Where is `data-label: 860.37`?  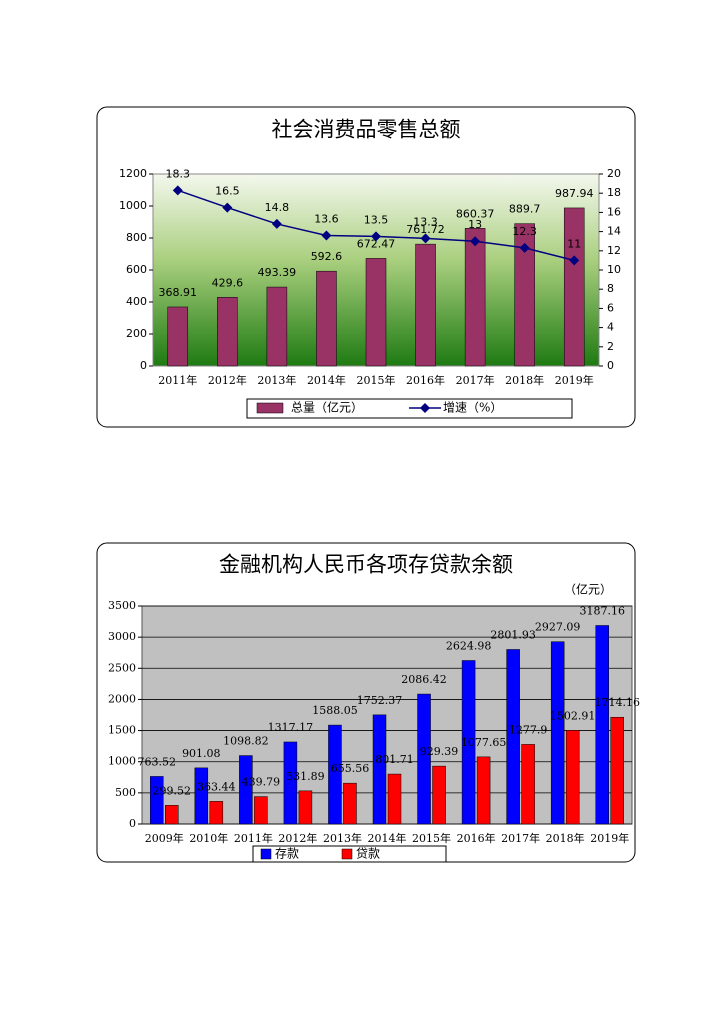
data-label: 860.37 is located at coordinates (475, 213).